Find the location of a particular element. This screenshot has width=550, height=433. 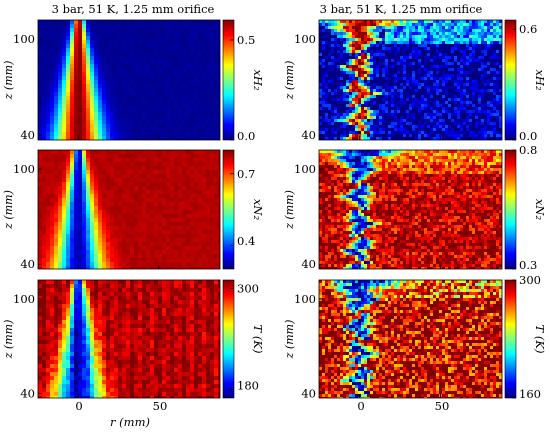

t-inst-panel: 100 40 z (mm) 300 160 T (K) is located at coordinates (415, 337).